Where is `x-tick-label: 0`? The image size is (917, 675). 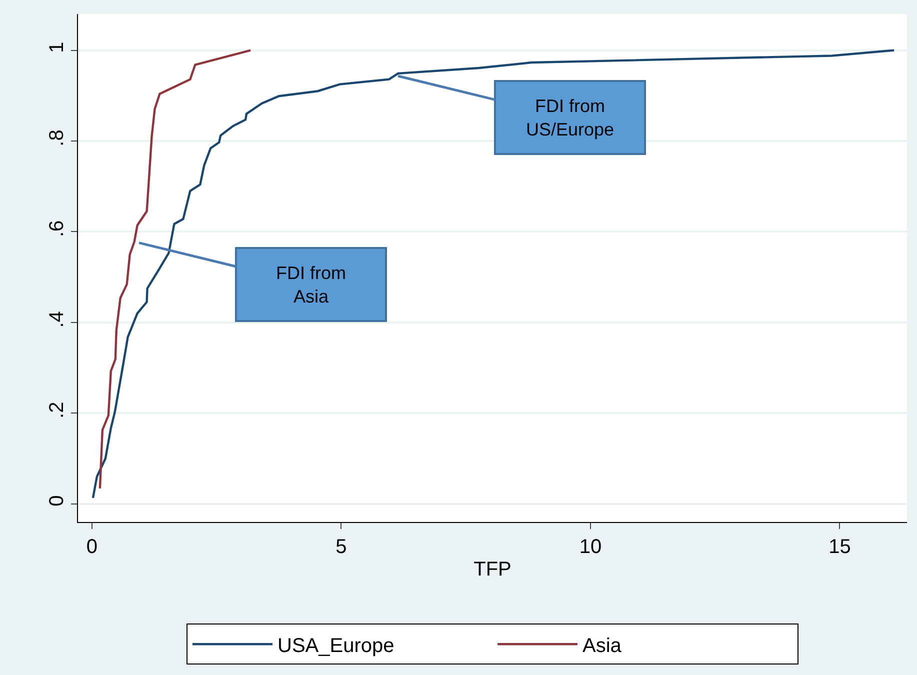 x-tick-label: 0 is located at coordinates (92, 547).